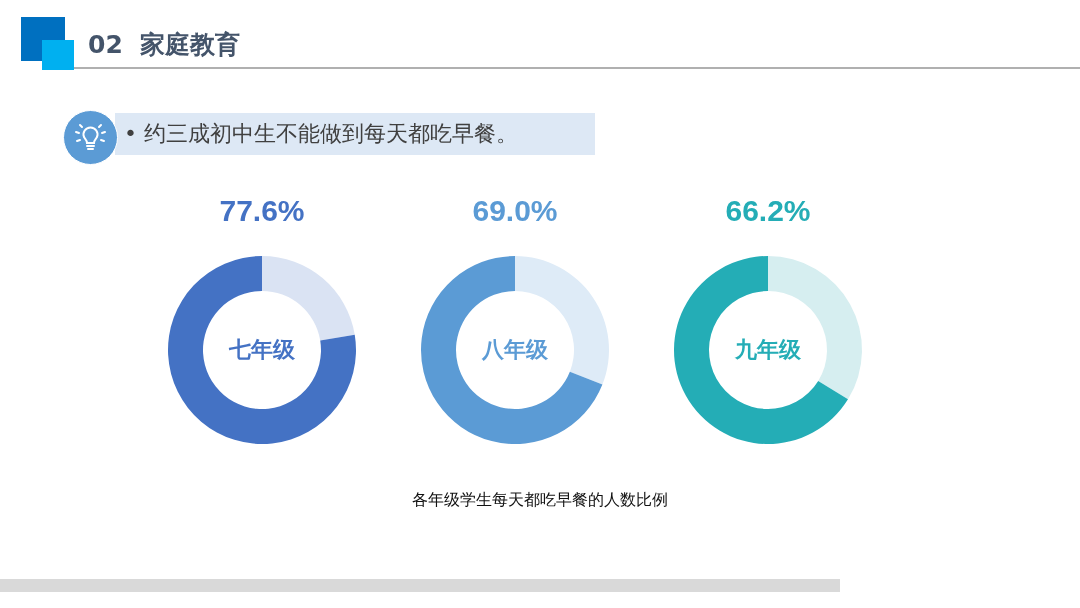 The image size is (1080, 608). What do you see at coordinates (540, 500) in the screenshot?
I see `text: 各年级学生每天都吃早餐的人数比例` at bounding box center [540, 500].